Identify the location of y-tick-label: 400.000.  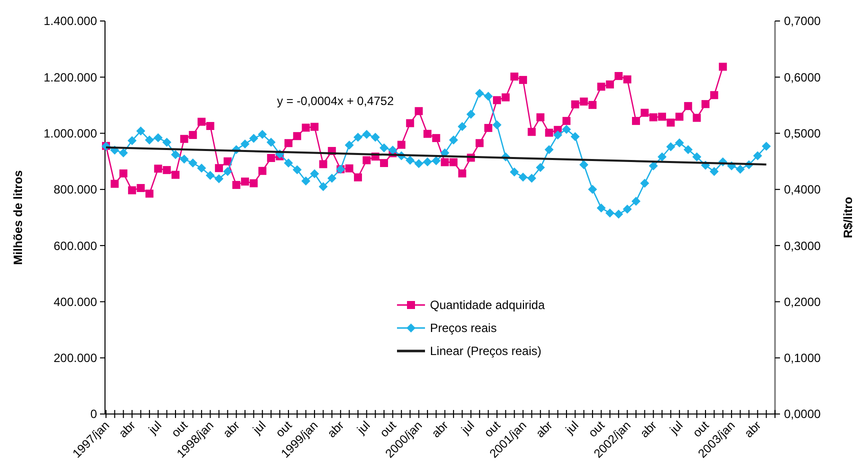
(76, 301).